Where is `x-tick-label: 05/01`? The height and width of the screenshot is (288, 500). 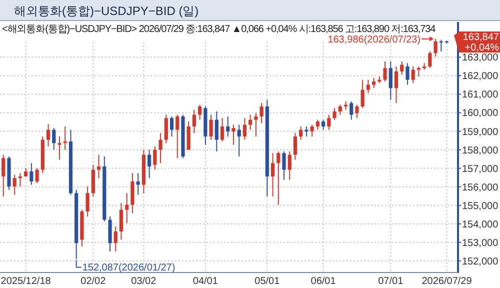 x-tick-label: 05/01 is located at coordinates (267, 281).